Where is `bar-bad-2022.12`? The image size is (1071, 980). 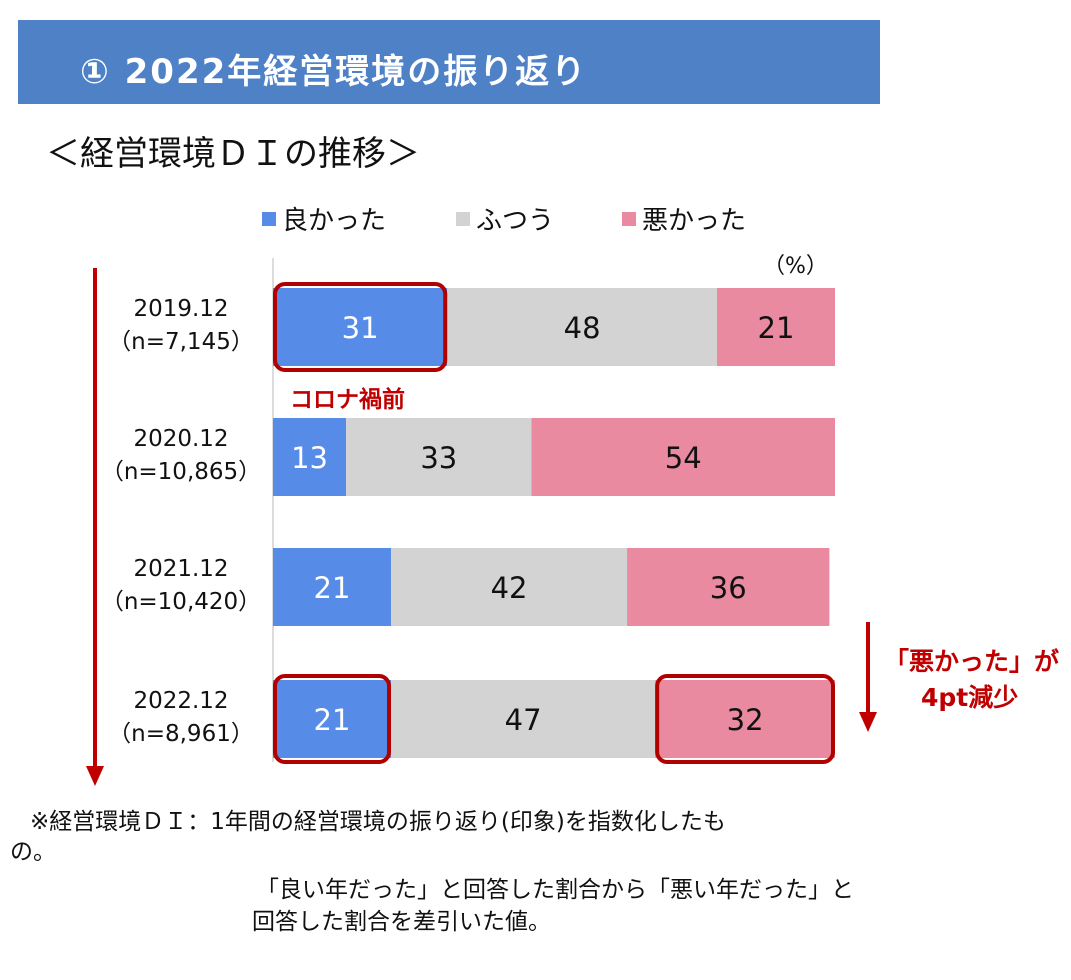 bar-bad-2022.12 is located at coordinates (745, 719).